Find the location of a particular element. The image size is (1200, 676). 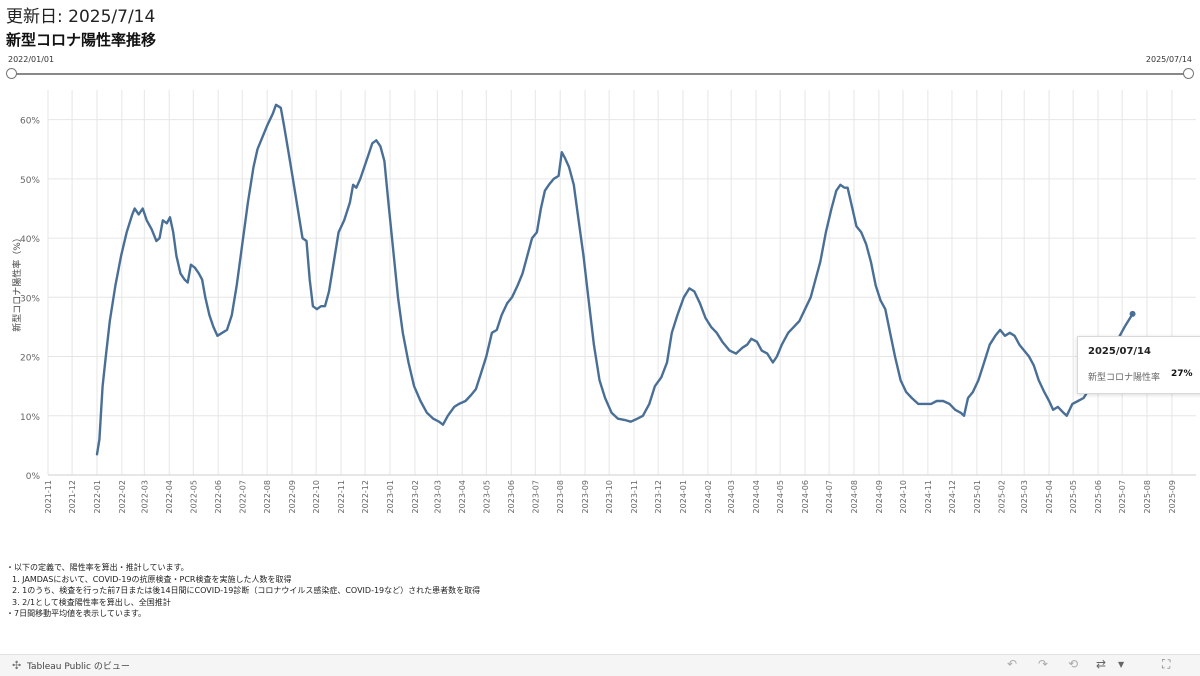

tooltip-date: 2025/07/14 is located at coordinates (1119, 351).